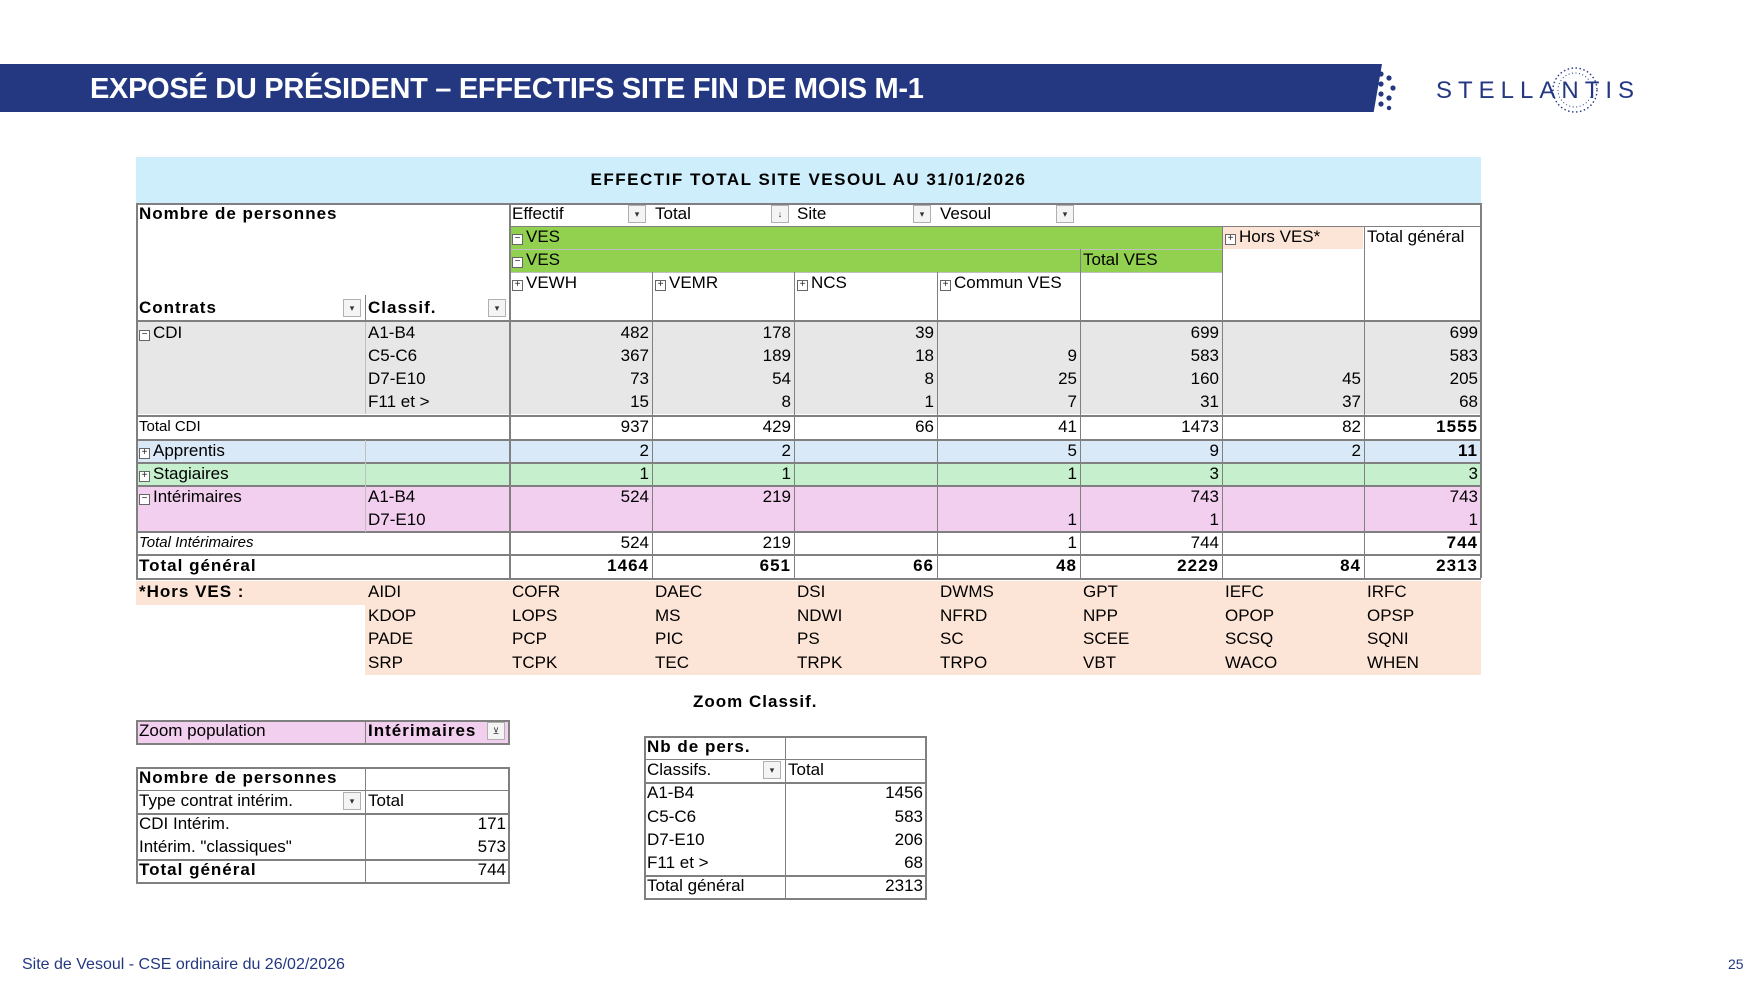  I want to click on hors-ves-code: TEC, so click(672, 662).